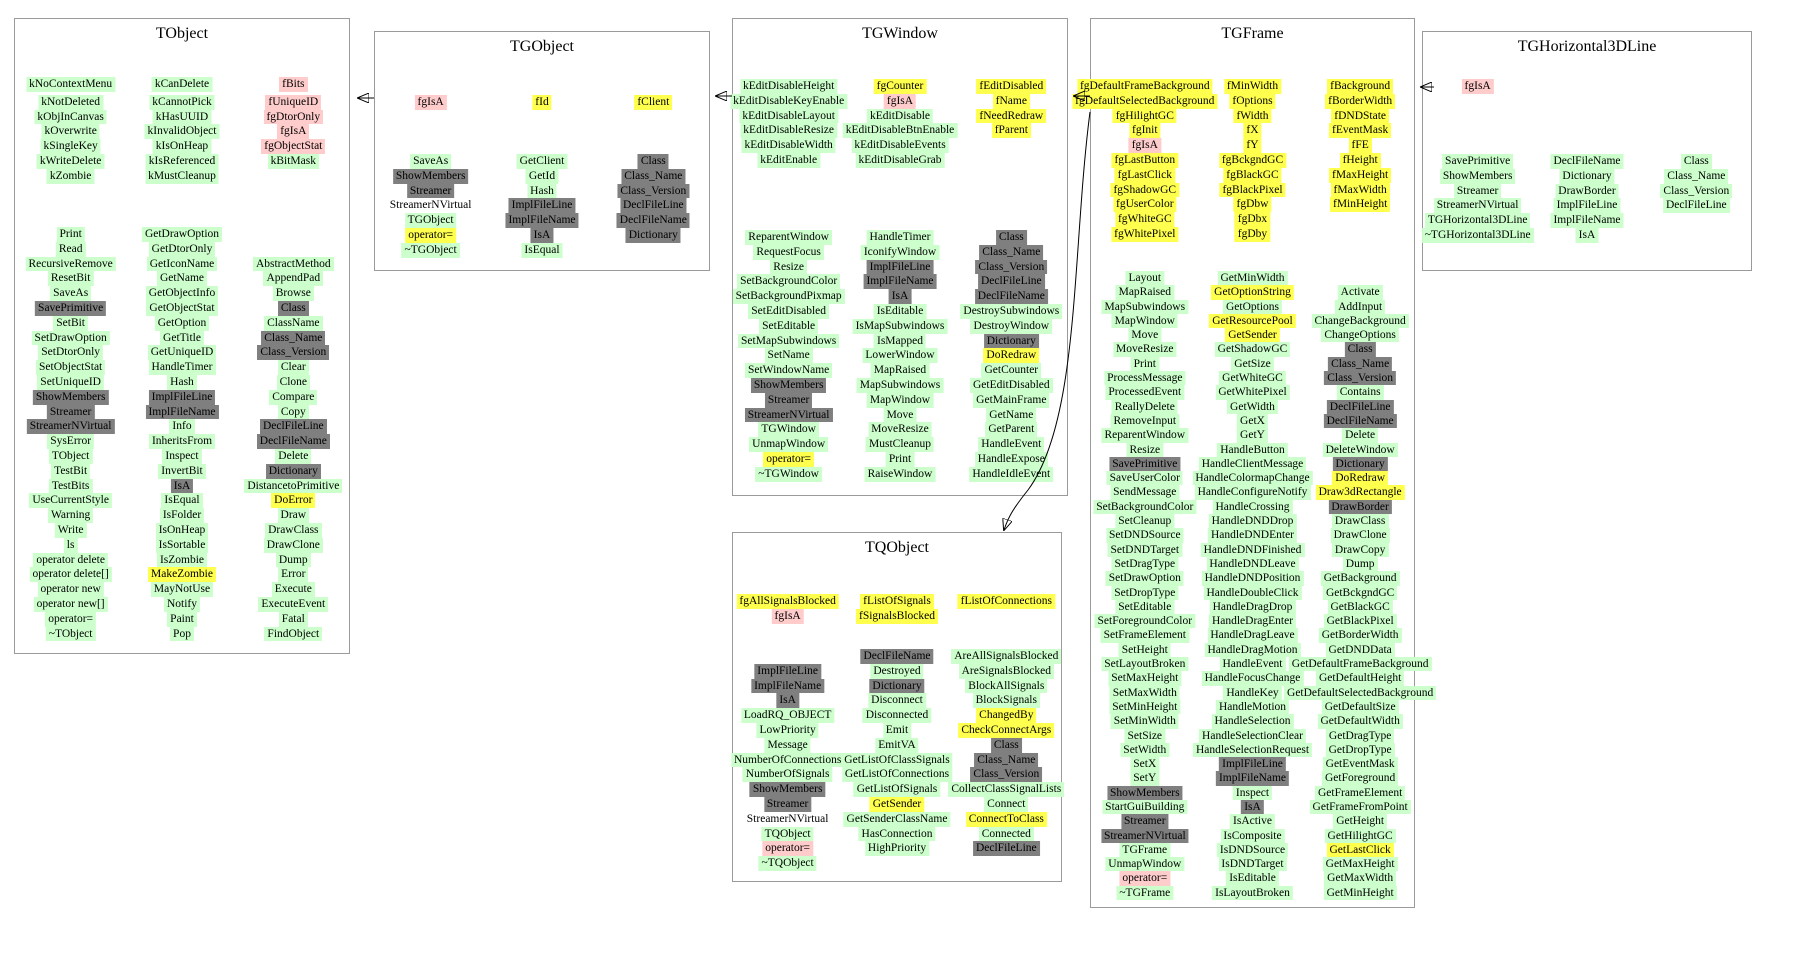 This screenshot has height=980, width=1795. I want to click on member-item: fgLastButton, so click(1144, 160).